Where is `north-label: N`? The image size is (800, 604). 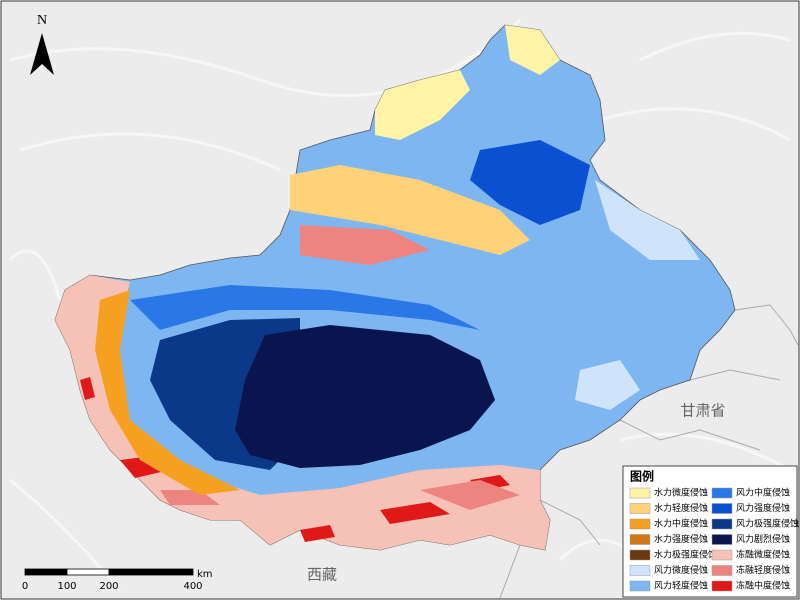
north-label: N is located at coordinates (42, 20).